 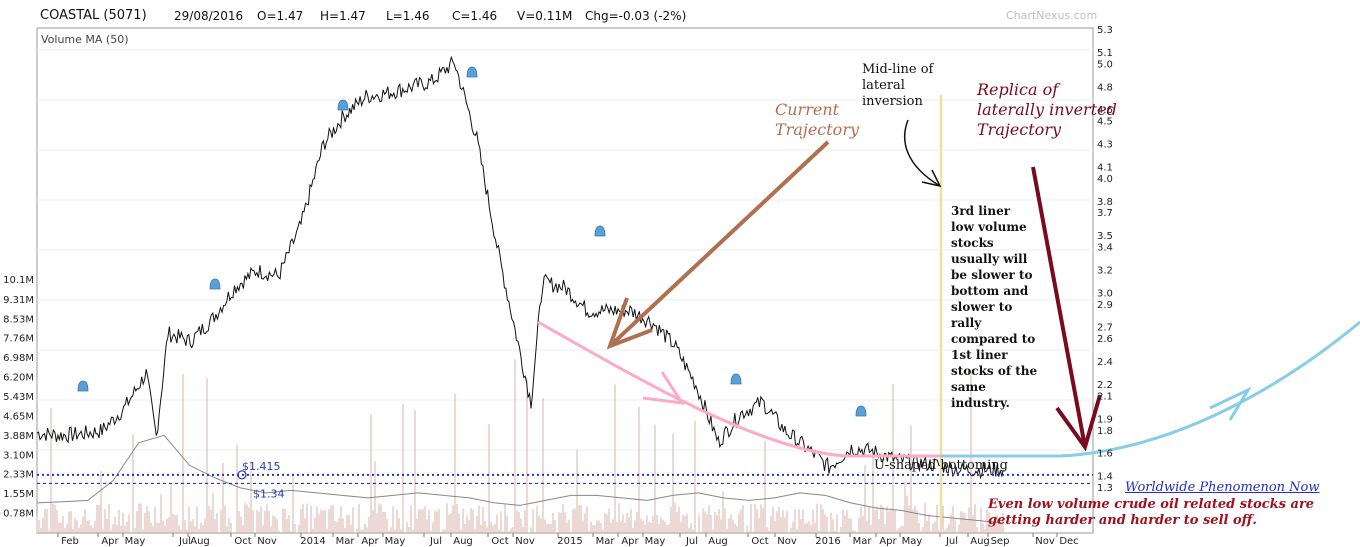 What do you see at coordinates (1105, 145) in the screenshot?
I see `price-tick: 4.3` at bounding box center [1105, 145].